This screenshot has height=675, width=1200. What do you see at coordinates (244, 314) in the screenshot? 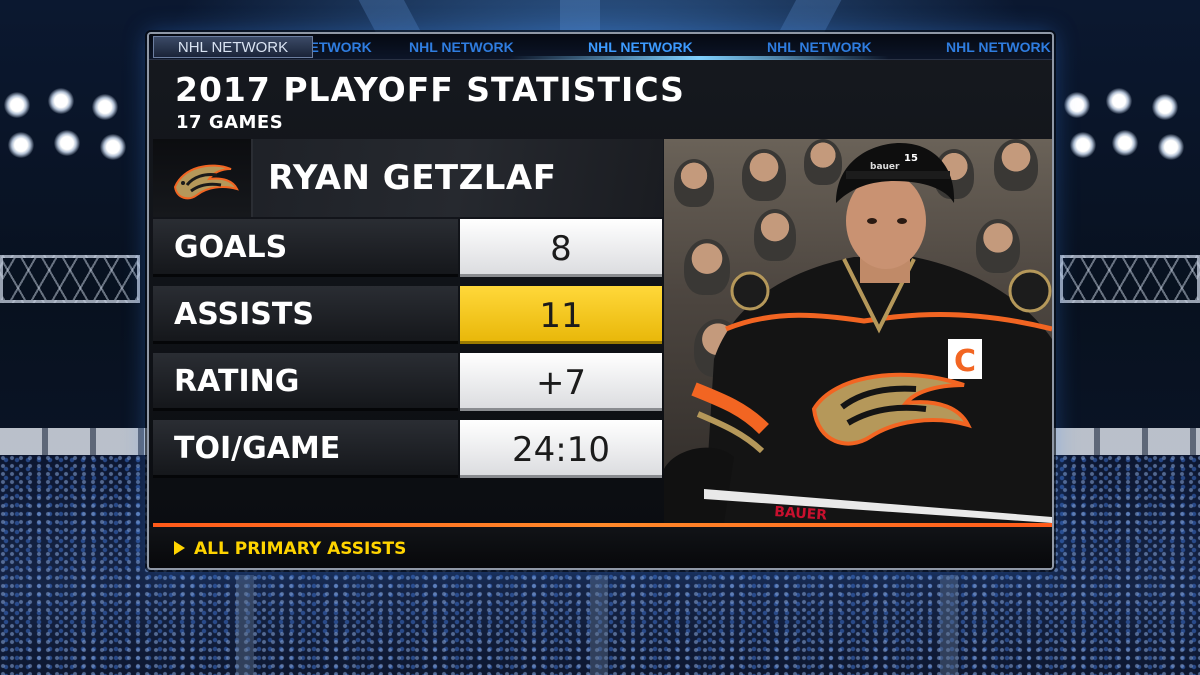
I see `stat-label: ASSISTS` at bounding box center [244, 314].